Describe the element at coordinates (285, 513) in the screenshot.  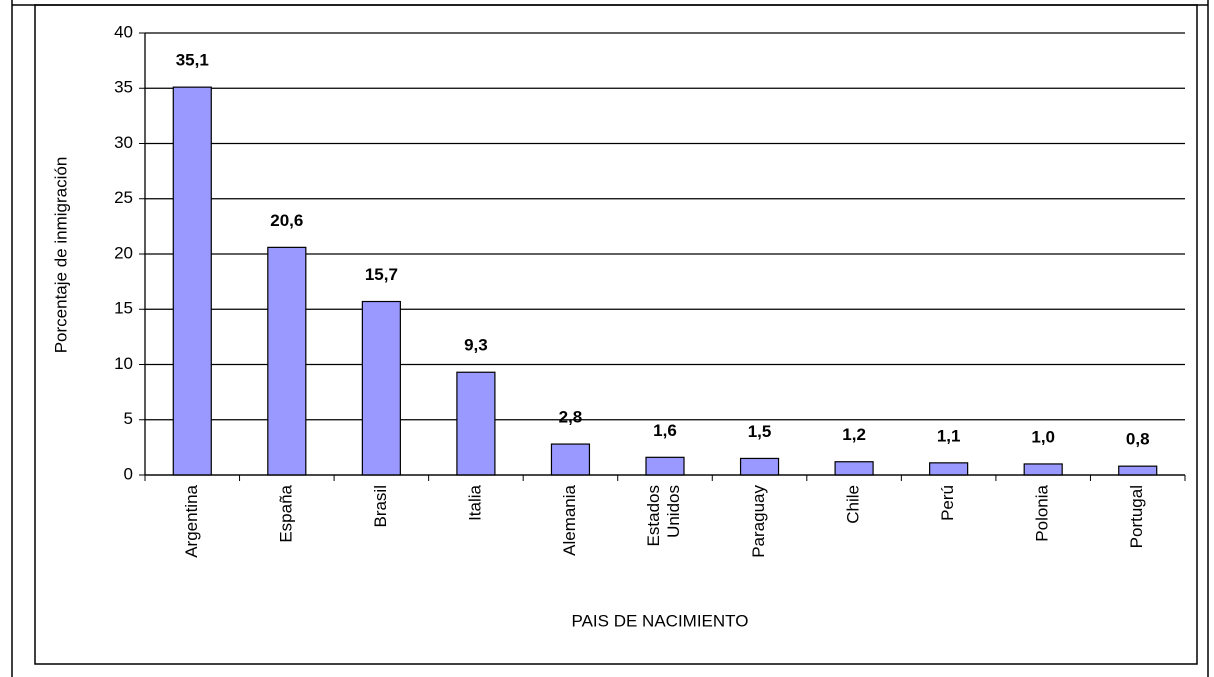
I see `x-tick-label: España` at that location.